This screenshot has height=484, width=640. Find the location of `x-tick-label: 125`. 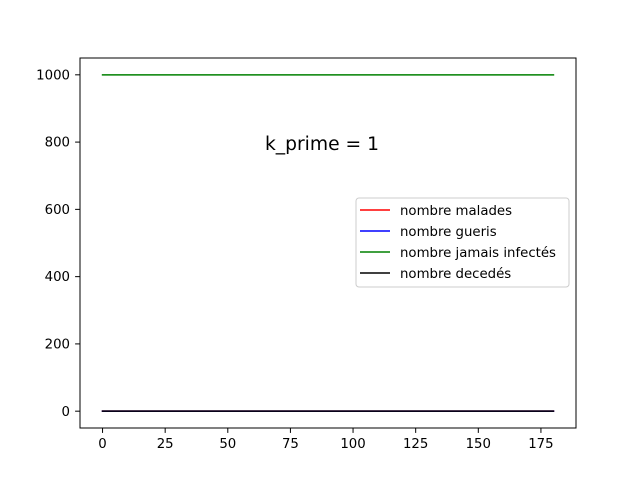

x-tick-label: 125 is located at coordinates (415, 444).